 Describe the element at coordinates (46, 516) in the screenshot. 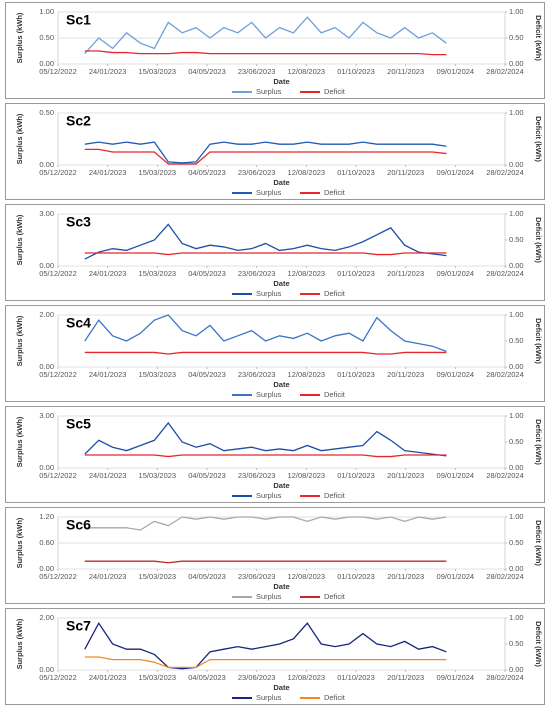

I see `y-tick-label: 1.20` at that location.